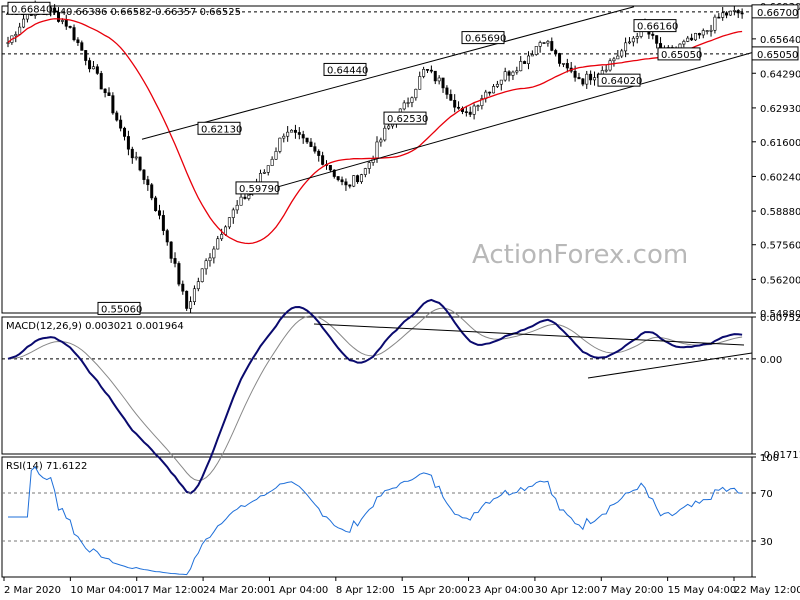 The height and width of the screenshot is (600, 800). Describe the element at coordinates (103, 590) in the screenshot. I see `x-tick-label: 10 Mar 04:00` at that location.